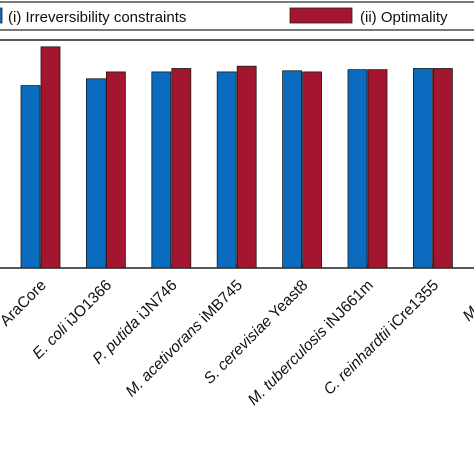 Image resolution: width=474 pixels, height=474 pixels. What do you see at coordinates (467, 301) in the screenshot?
I see `x-tick-label-7: M. mus` at bounding box center [467, 301].